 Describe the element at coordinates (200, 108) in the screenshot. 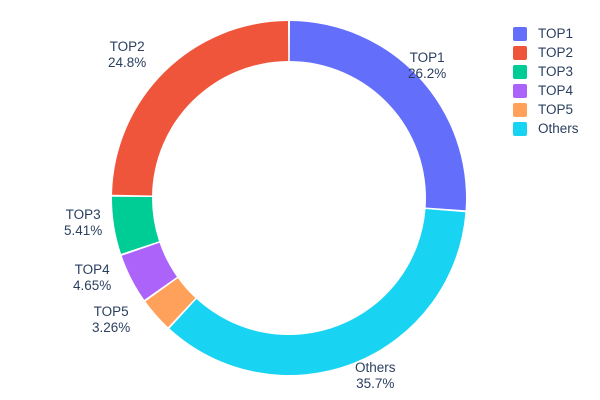

I see `donut-slice-top2` at that location.